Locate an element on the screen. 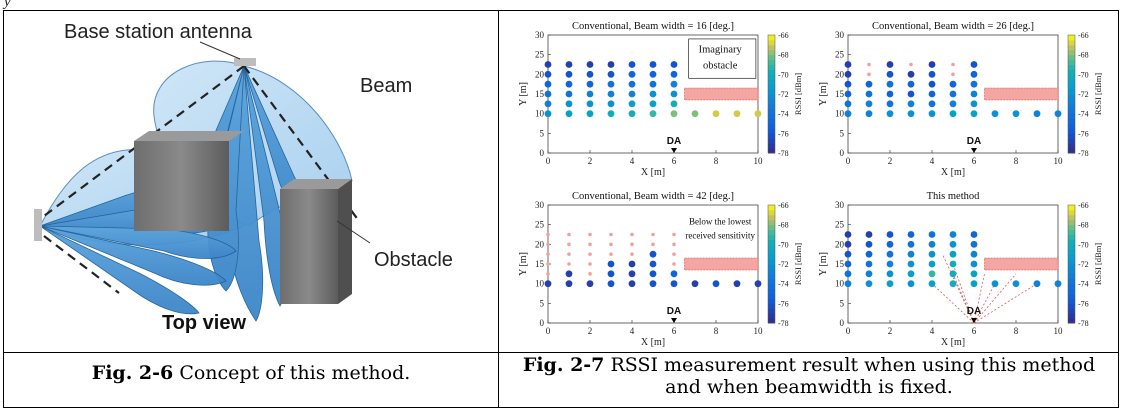 This screenshot has height=410, width=1131. obstacle-box-upper is located at coordinates (189, 181).